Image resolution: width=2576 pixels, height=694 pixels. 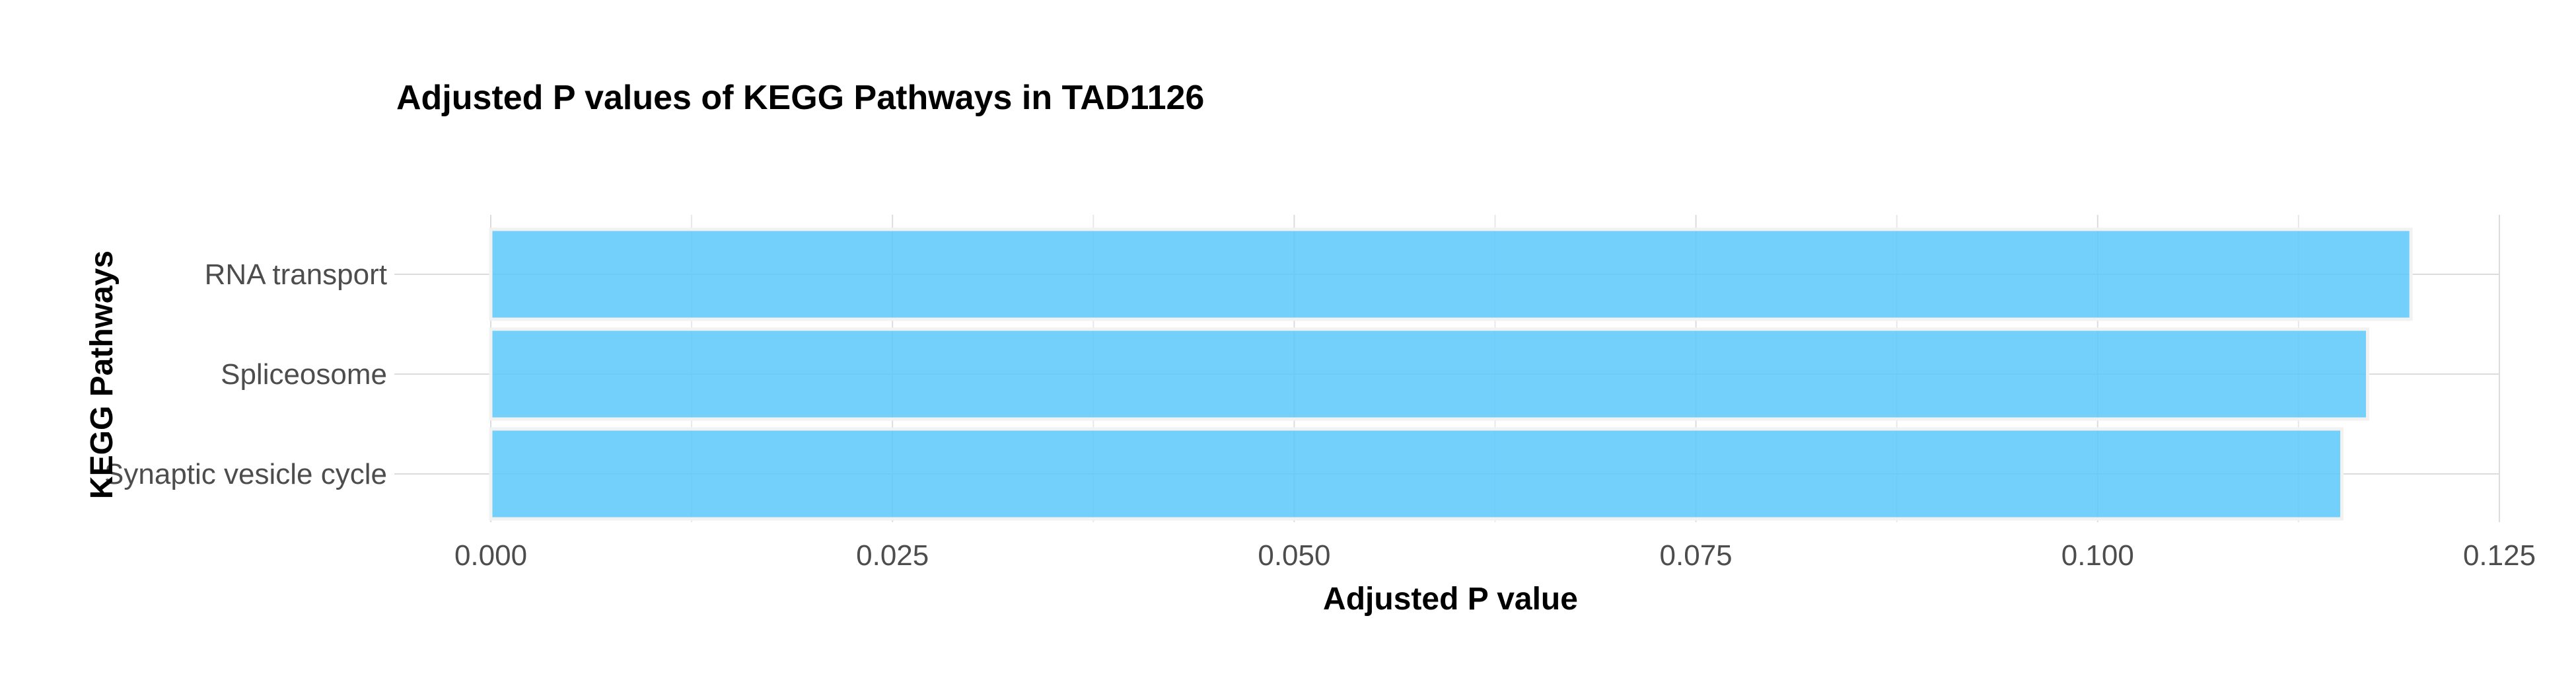 I want to click on x-tick-label: 0.050, so click(x=1294, y=555).